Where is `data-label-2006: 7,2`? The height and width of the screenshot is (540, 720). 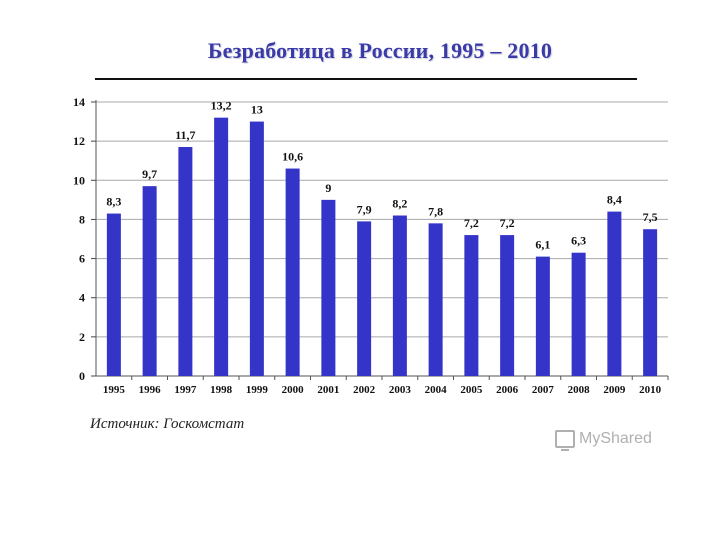
data-label-2006: 7,2 is located at coordinates (507, 223).